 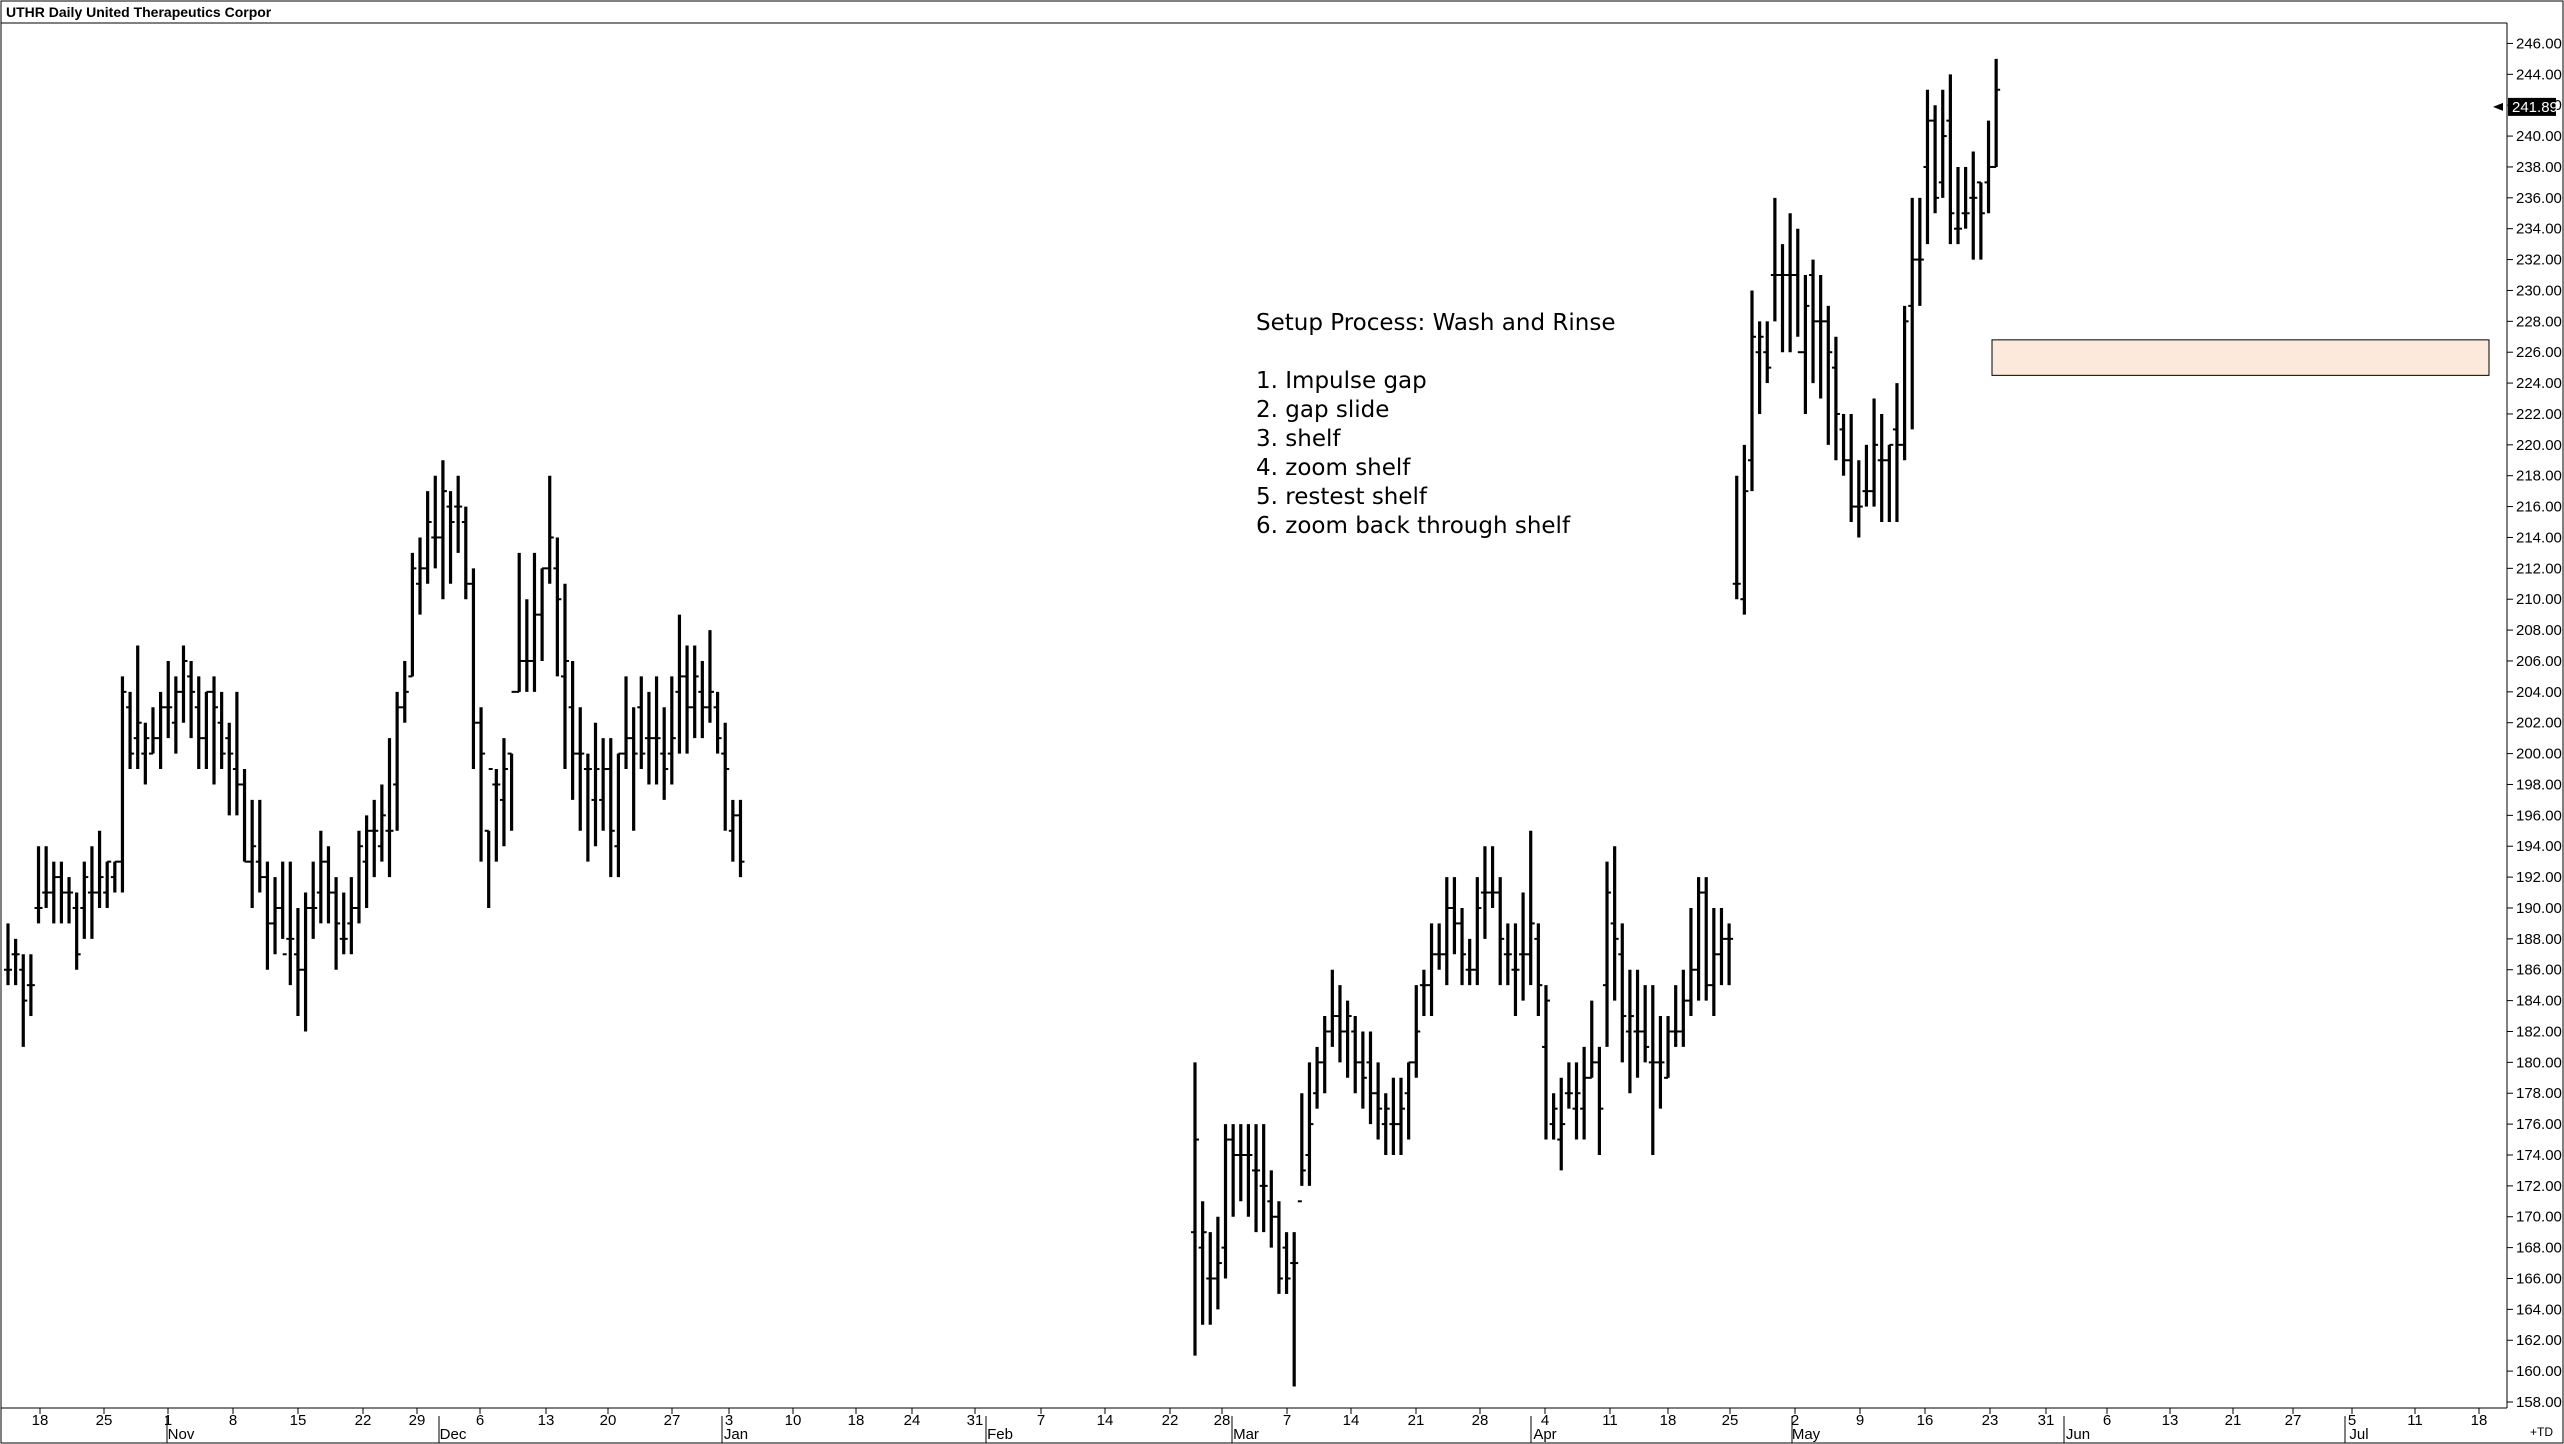 What do you see at coordinates (363, 1420) in the screenshot?
I see `x-tick-label: 22` at bounding box center [363, 1420].